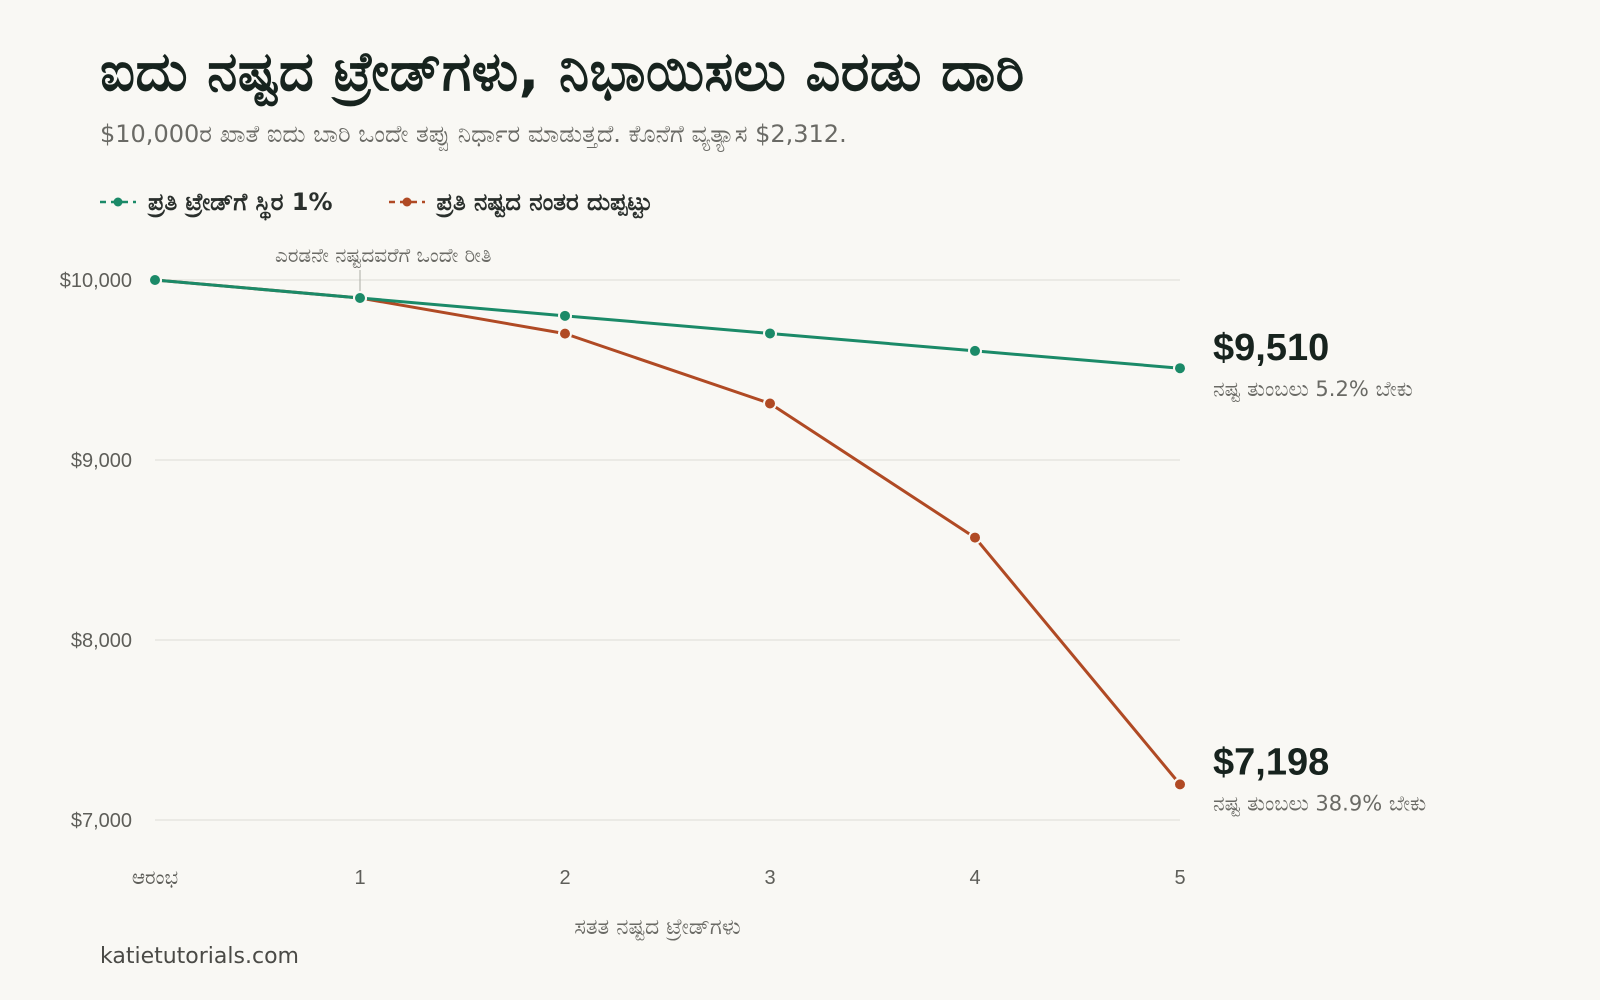 Image resolution: width=1600 pixels, height=1000 pixels. Describe the element at coordinates (155, 878) in the screenshot. I see `x-tick-label: ಆರಂಭ` at that location.